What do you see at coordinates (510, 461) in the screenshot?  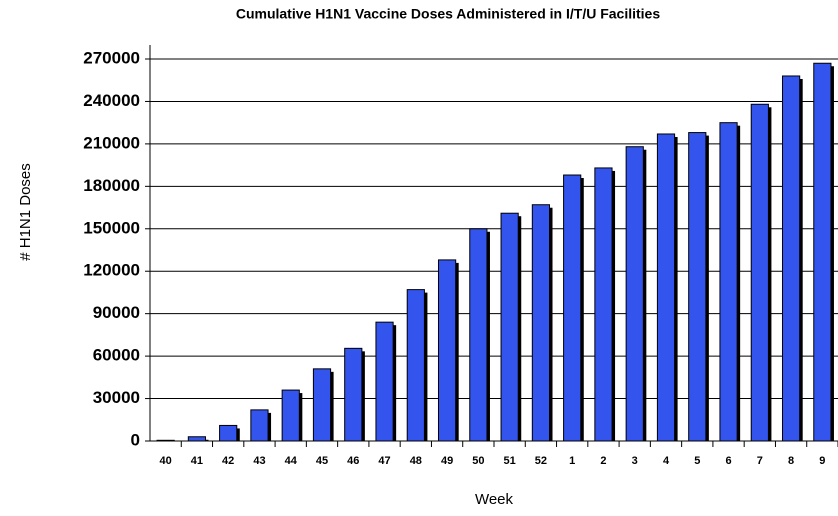 I see `x-tick-label: 51` at bounding box center [510, 461].